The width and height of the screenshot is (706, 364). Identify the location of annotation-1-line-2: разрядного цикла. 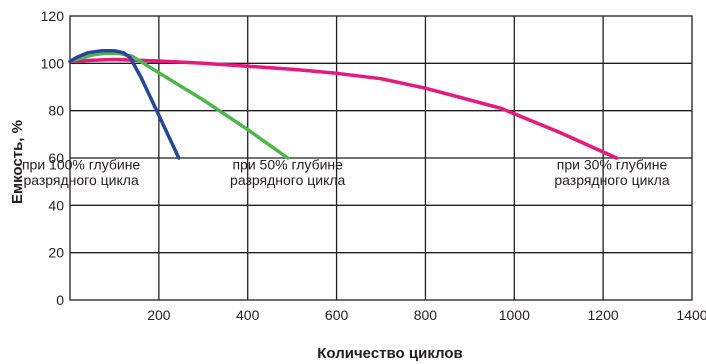
(80, 180).